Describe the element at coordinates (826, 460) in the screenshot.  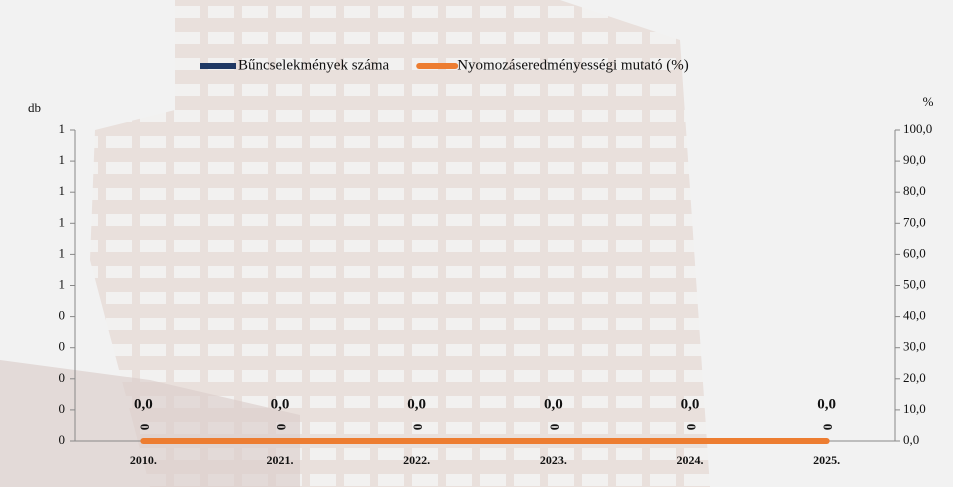
I see `x-tick-label: 2025.` at that location.